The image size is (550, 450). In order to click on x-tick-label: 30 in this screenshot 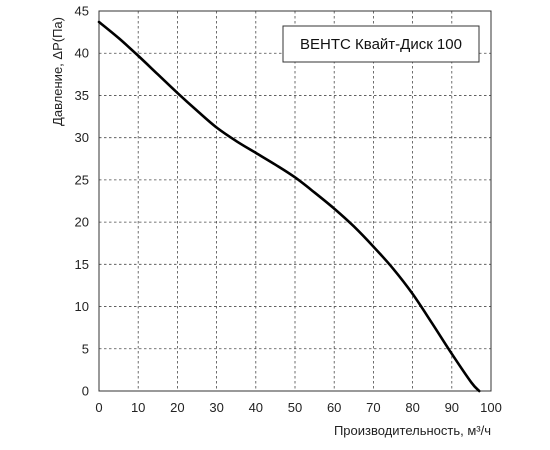, I will do `click(216, 407)`.